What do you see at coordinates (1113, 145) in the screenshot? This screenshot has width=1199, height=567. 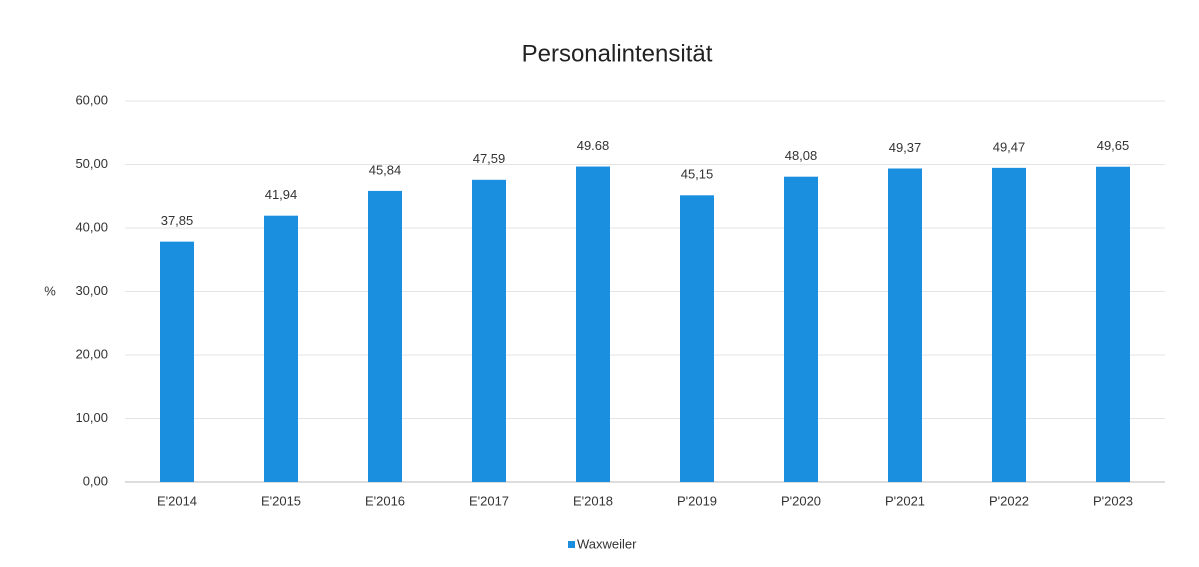 I see `data-label: 49,65` at bounding box center [1113, 145].